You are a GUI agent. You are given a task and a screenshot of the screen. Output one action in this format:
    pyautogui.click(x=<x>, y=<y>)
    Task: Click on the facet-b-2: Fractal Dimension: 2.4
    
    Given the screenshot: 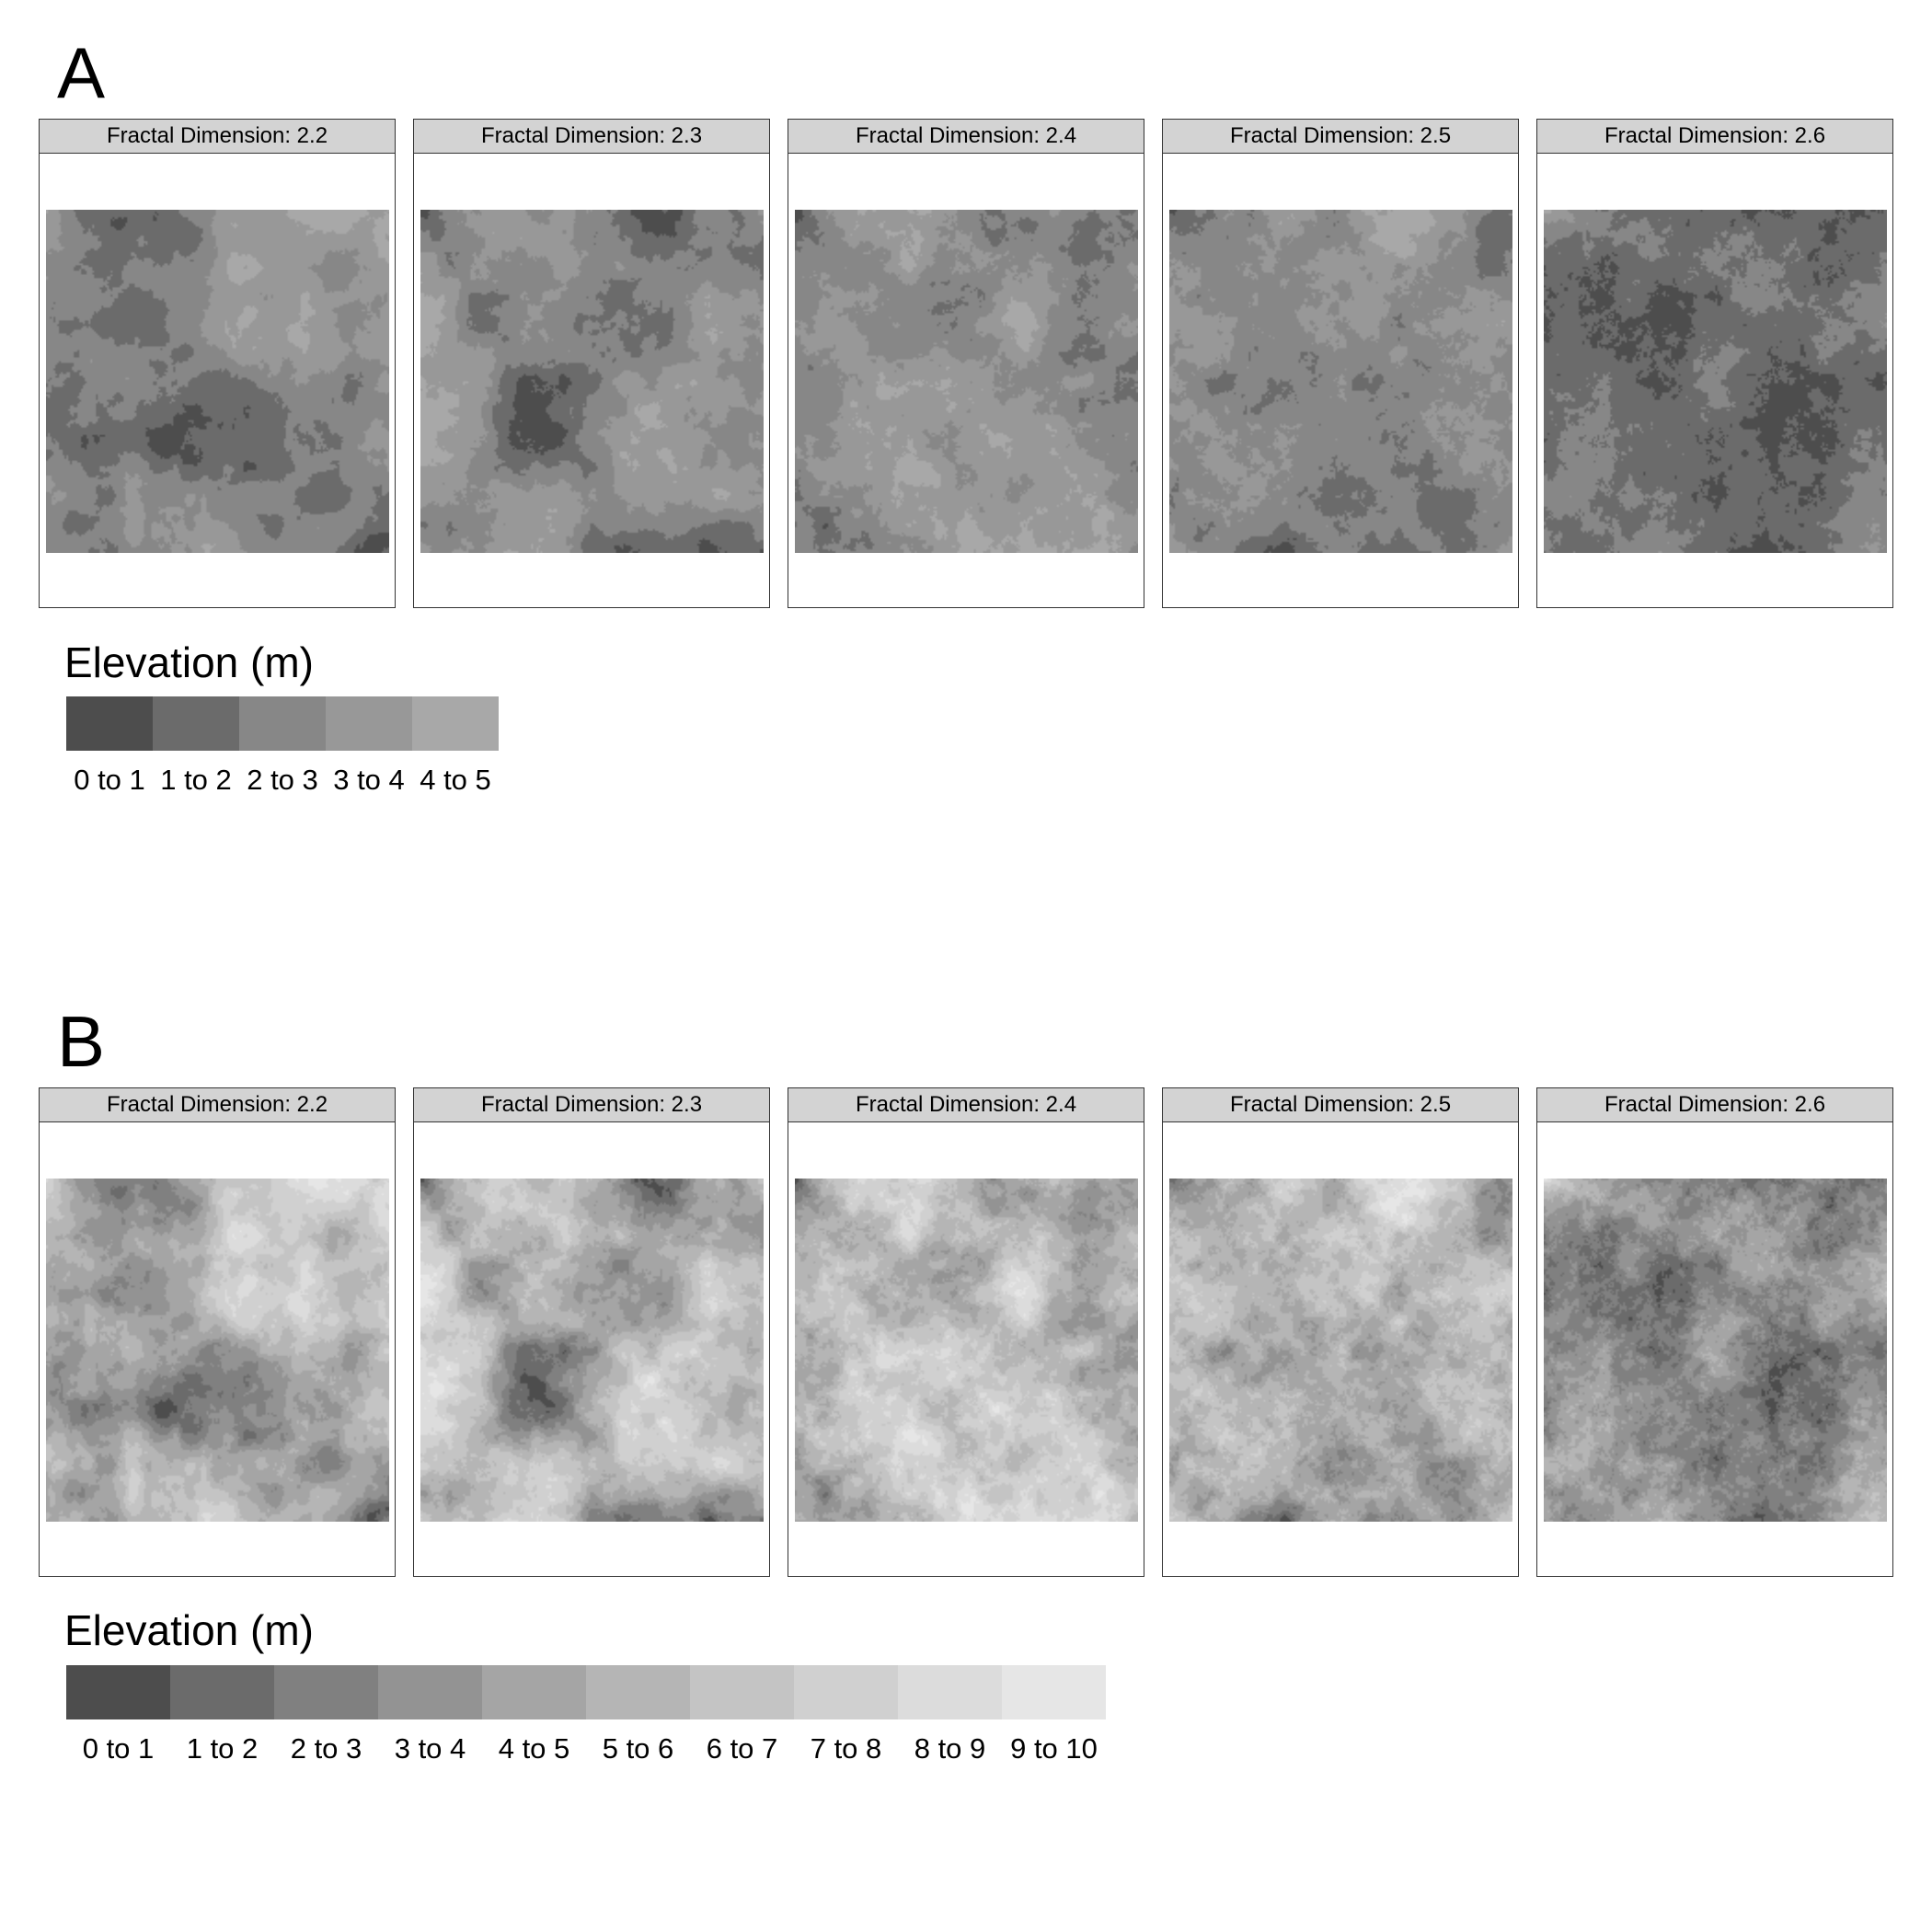 What is the action you would take?
    pyautogui.click(x=966, y=1332)
    